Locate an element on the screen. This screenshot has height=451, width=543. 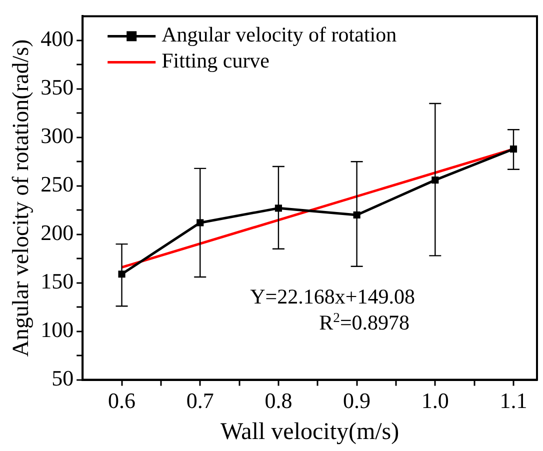
x-tick-label: 0.9 is located at coordinates (357, 400).